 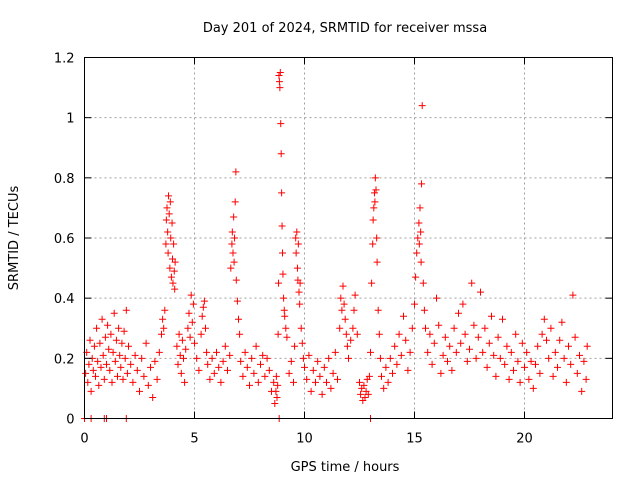 I want to click on x-axis-label: GPS time / hours, so click(x=345, y=467).